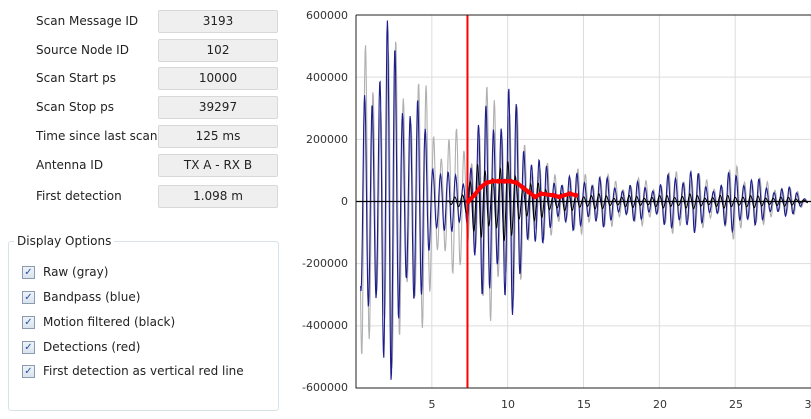  I want to click on checkbox-detections: ✓ Detections (red), so click(81, 347).